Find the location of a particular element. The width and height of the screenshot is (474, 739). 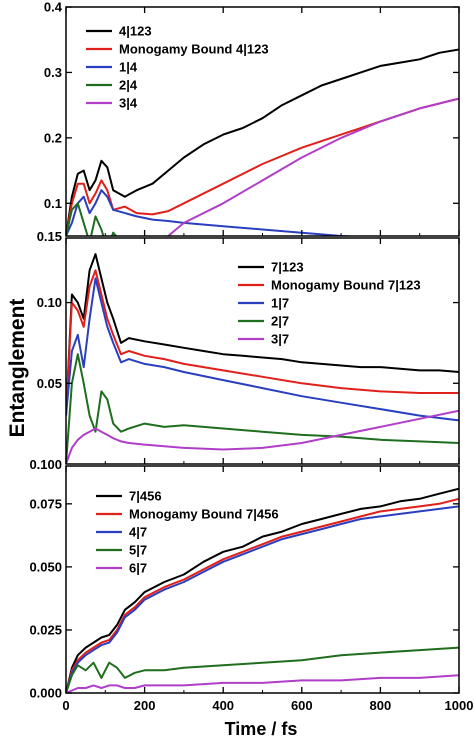

y-tick-label: 0.025 is located at coordinates (45, 629).